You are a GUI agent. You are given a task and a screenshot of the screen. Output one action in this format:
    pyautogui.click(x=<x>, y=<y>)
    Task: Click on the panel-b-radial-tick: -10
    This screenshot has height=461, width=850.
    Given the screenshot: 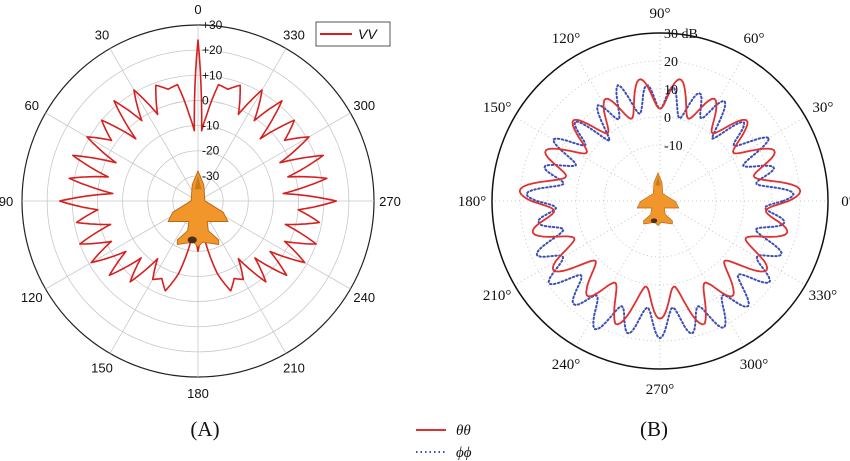 What is the action you would take?
    pyautogui.click(x=673, y=146)
    